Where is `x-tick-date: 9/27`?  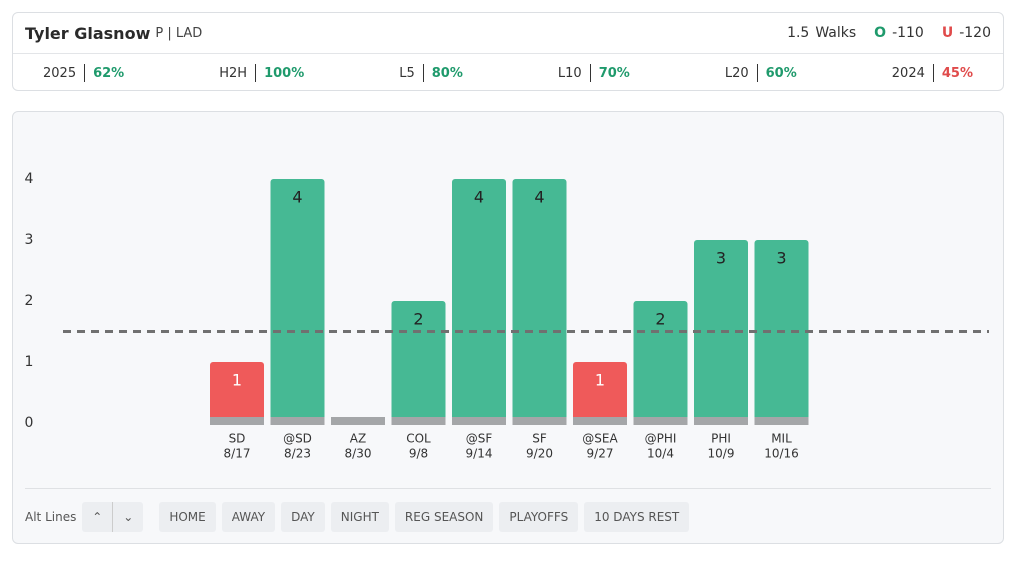 x-tick-date: 9/27 is located at coordinates (600, 454).